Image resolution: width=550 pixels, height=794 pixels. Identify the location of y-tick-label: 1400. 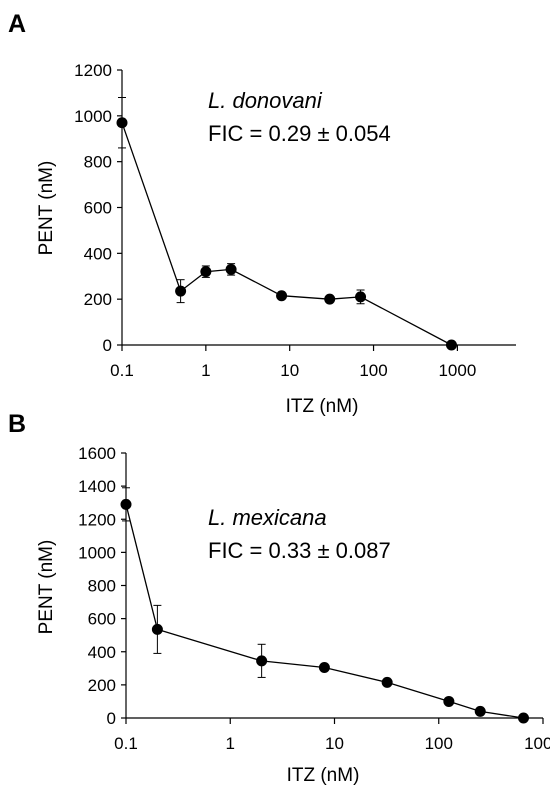
(97, 486).